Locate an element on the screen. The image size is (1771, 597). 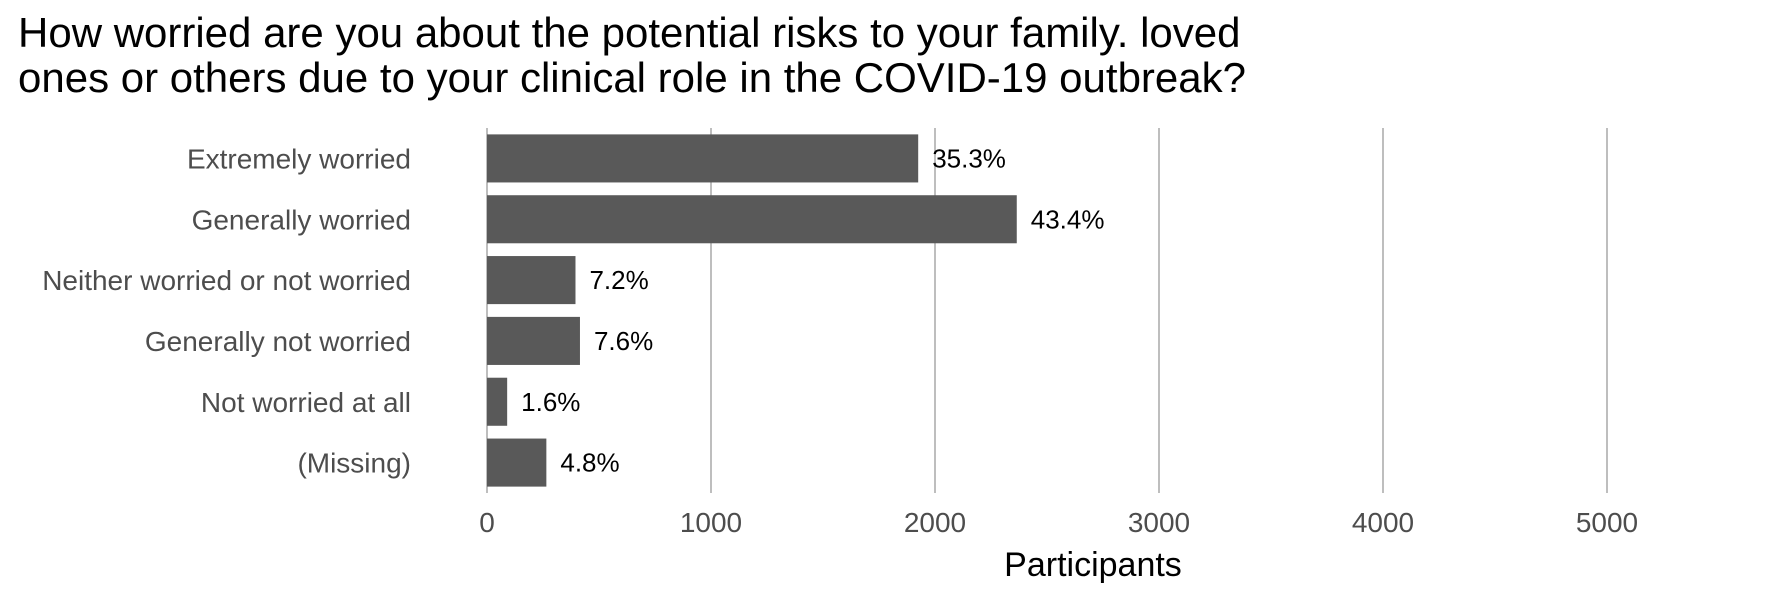
x-tick-labels: 0 1000 2000 3000 4000 5000 is located at coordinates (1058, 522).